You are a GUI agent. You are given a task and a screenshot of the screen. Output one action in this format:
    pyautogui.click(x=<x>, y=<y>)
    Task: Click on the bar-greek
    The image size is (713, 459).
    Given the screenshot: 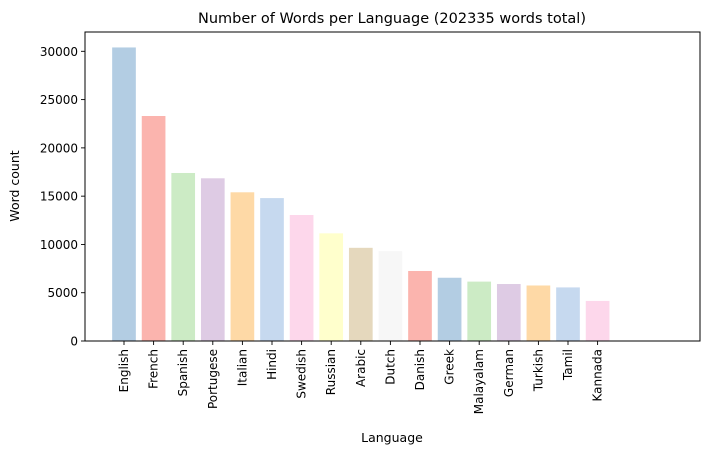 What is the action you would take?
    pyautogui.click(x=449, y=309)
    